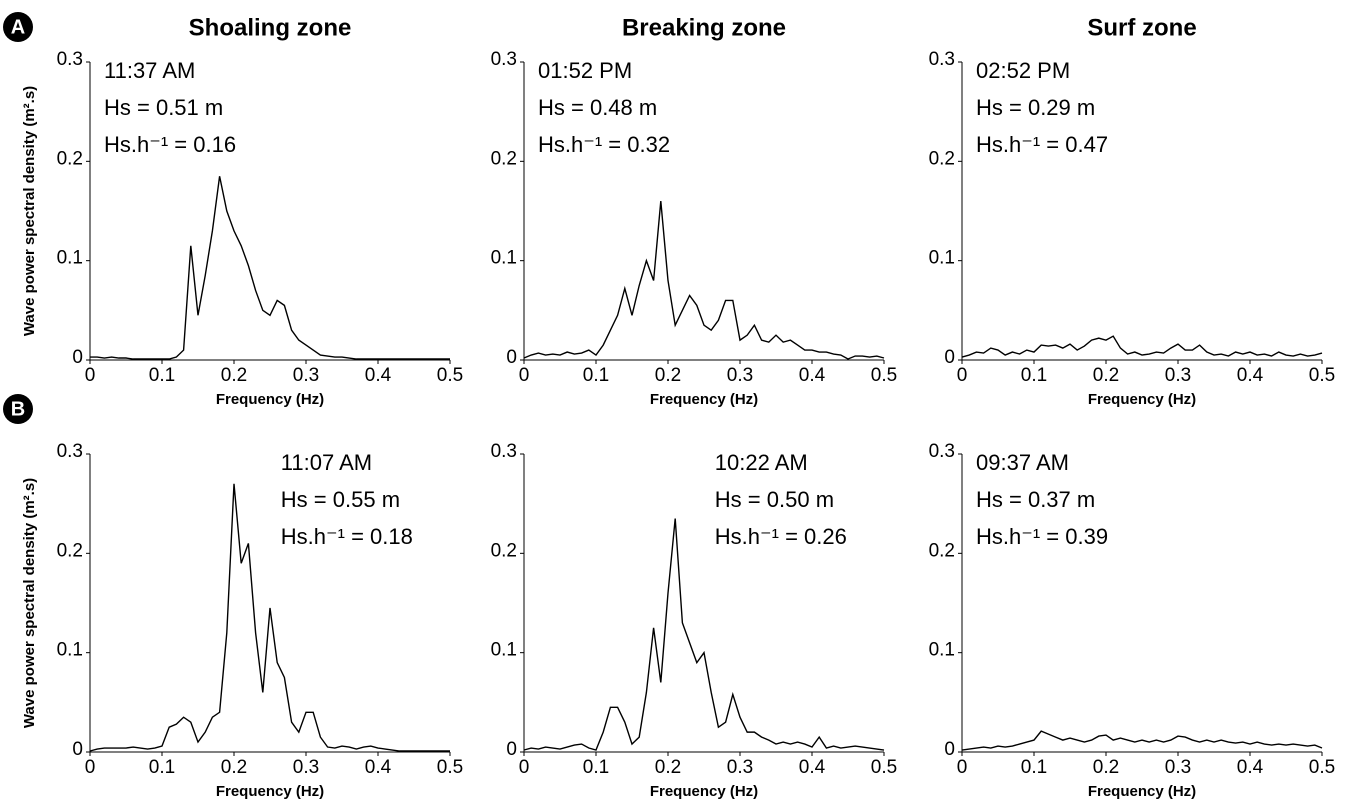 This screenshot has width=1354, height=806. I want to click on annotation: Hs = 0.51 m, so click(163, 107).